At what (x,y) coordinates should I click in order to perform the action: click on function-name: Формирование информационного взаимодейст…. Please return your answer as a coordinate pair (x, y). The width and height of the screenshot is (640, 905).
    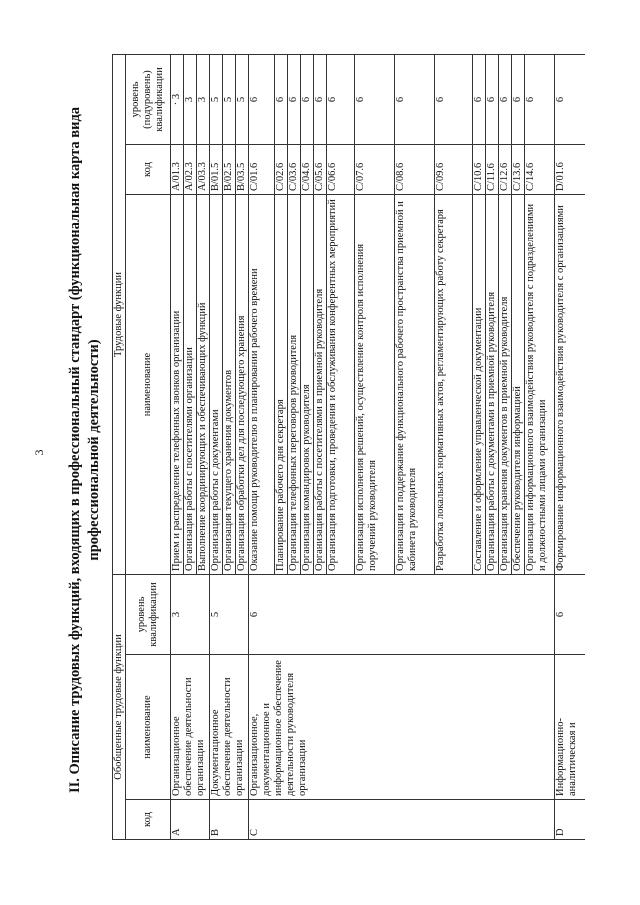
    Looking at the image, I should click on (569, 384).